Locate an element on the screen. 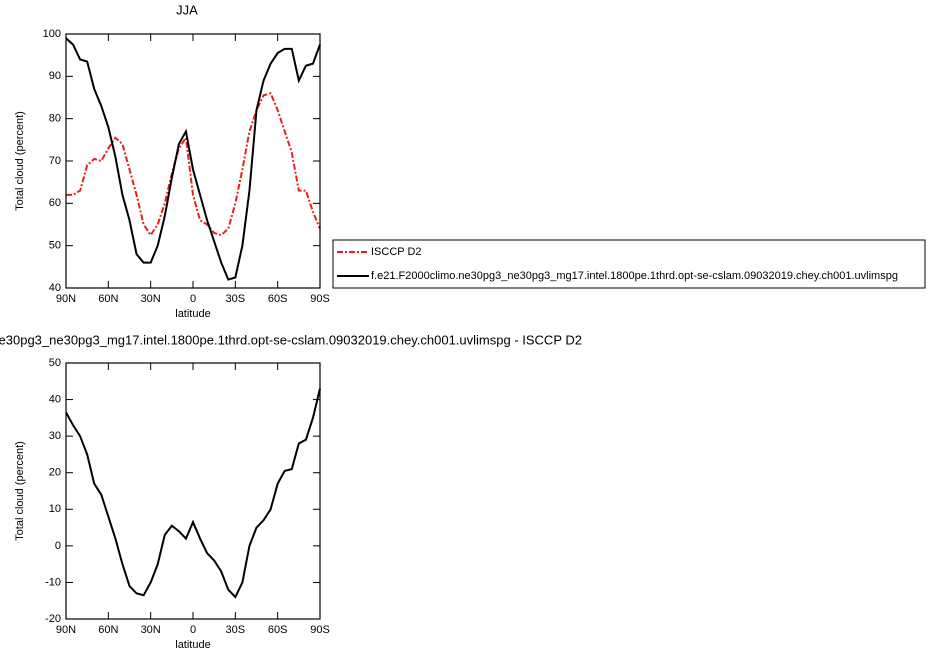 This screenshot has width=933, height=665. y-tick-label: 20 is located at coordinates (55, 473).